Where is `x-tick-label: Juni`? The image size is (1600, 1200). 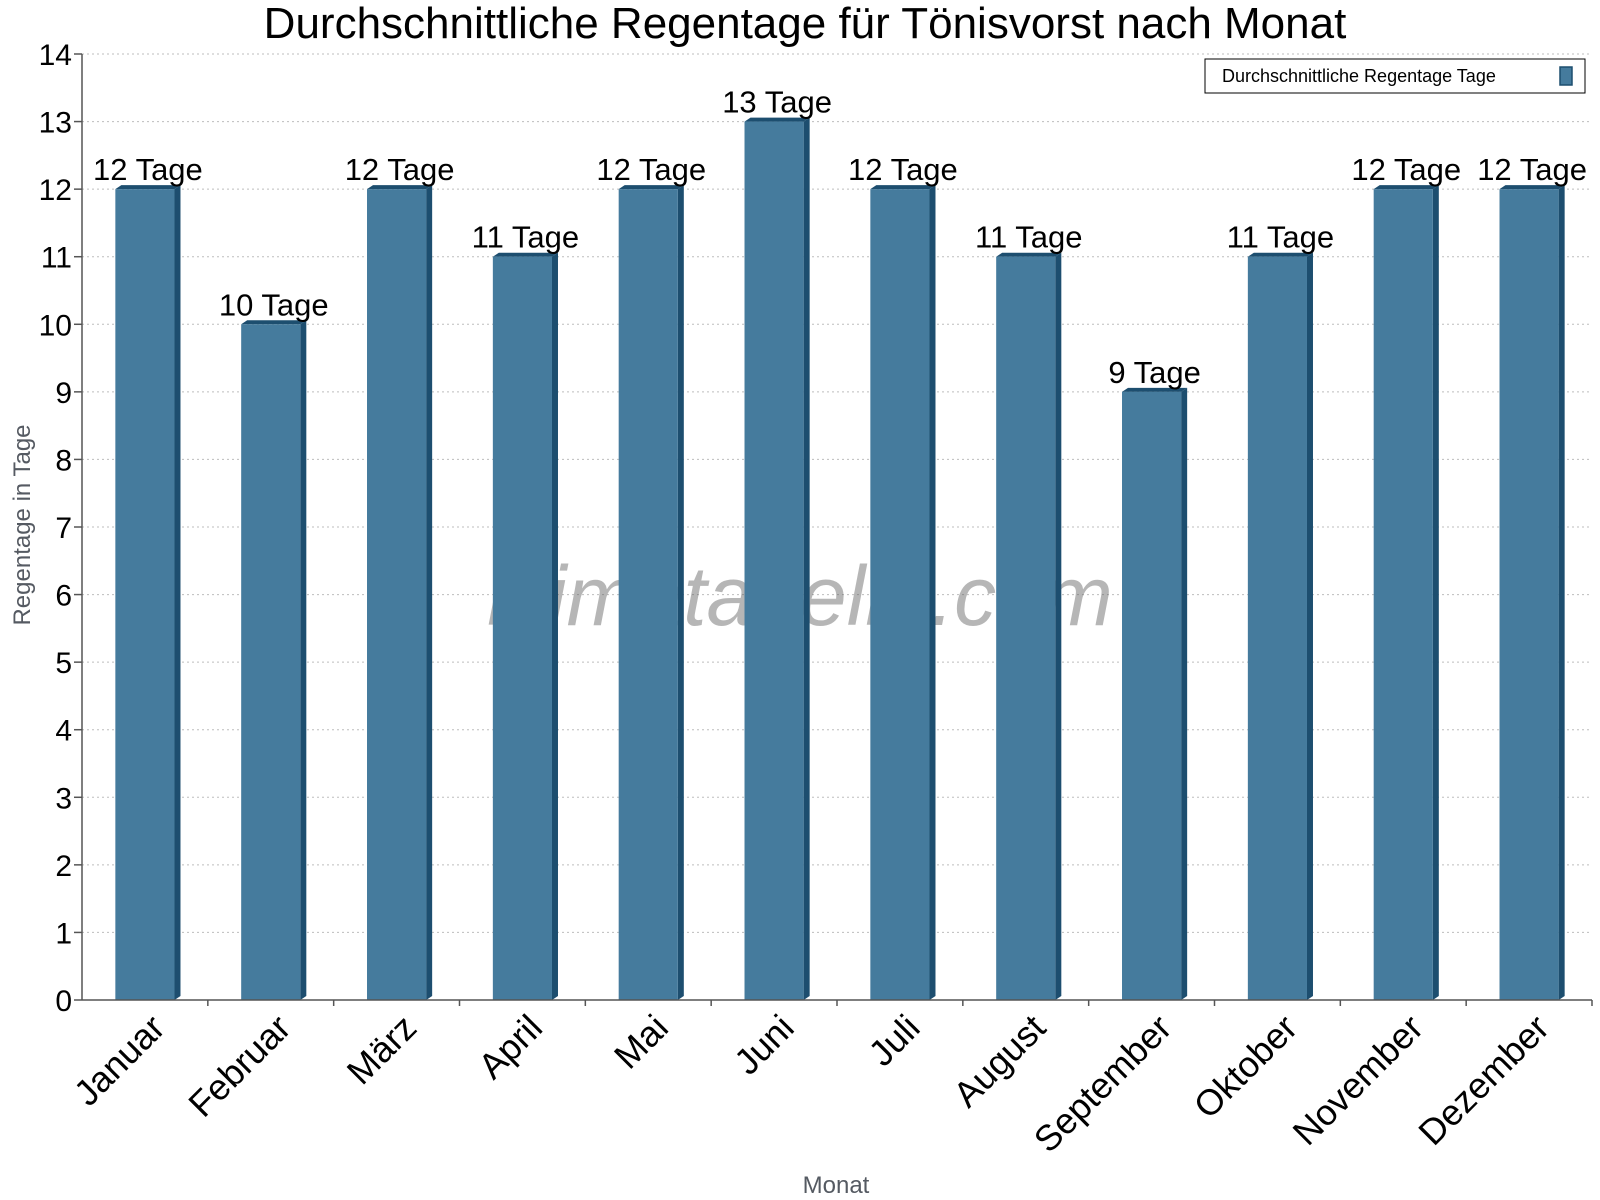
x-tick-label: Juni is located at coordinates (764, 1045).